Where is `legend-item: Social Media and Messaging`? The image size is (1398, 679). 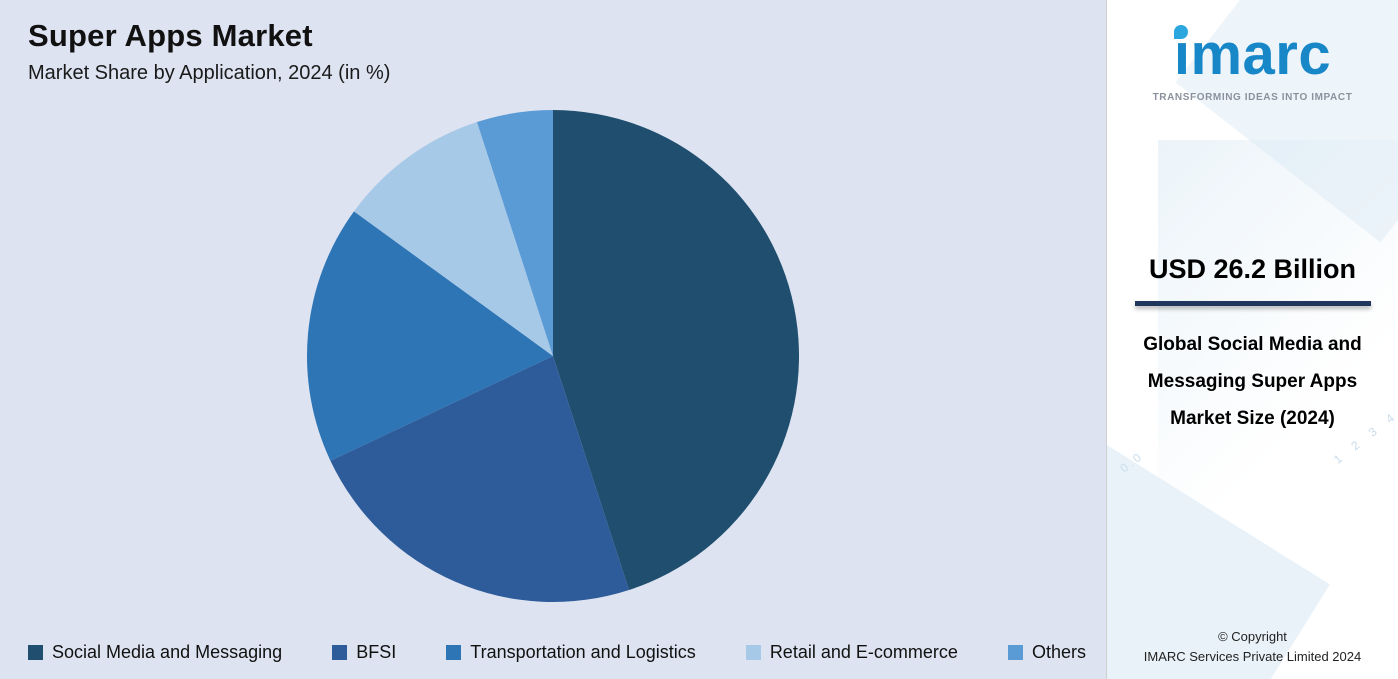
legend-item: Social Media and Messaging is located at coordinates (155, 652).